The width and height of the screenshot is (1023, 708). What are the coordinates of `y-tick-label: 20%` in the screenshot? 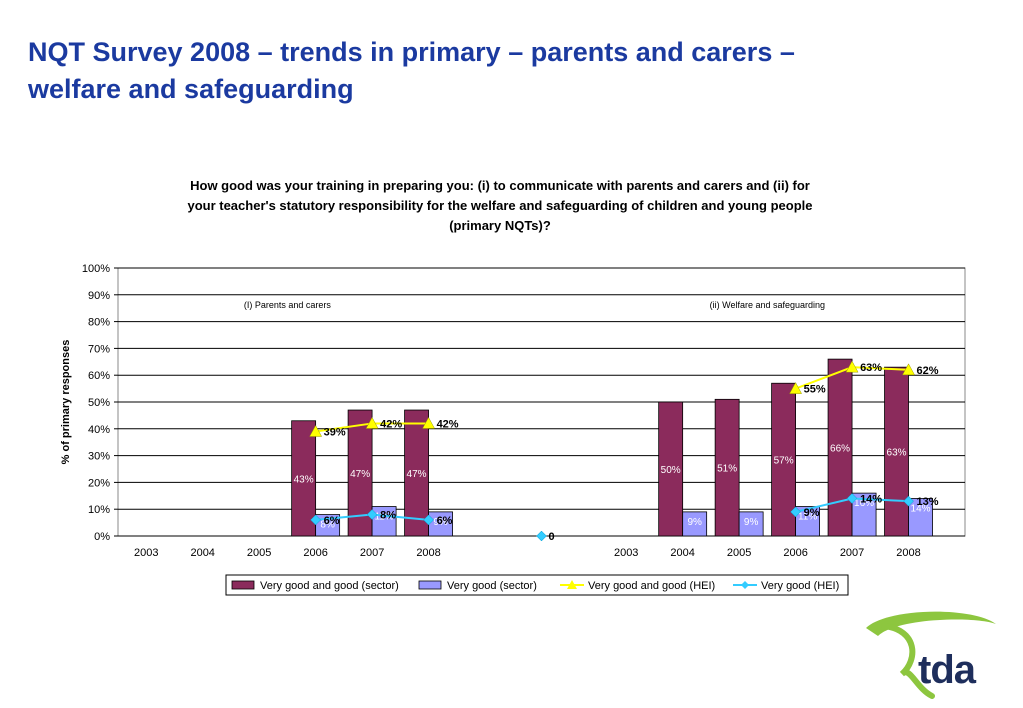 It's located at (99, 483).